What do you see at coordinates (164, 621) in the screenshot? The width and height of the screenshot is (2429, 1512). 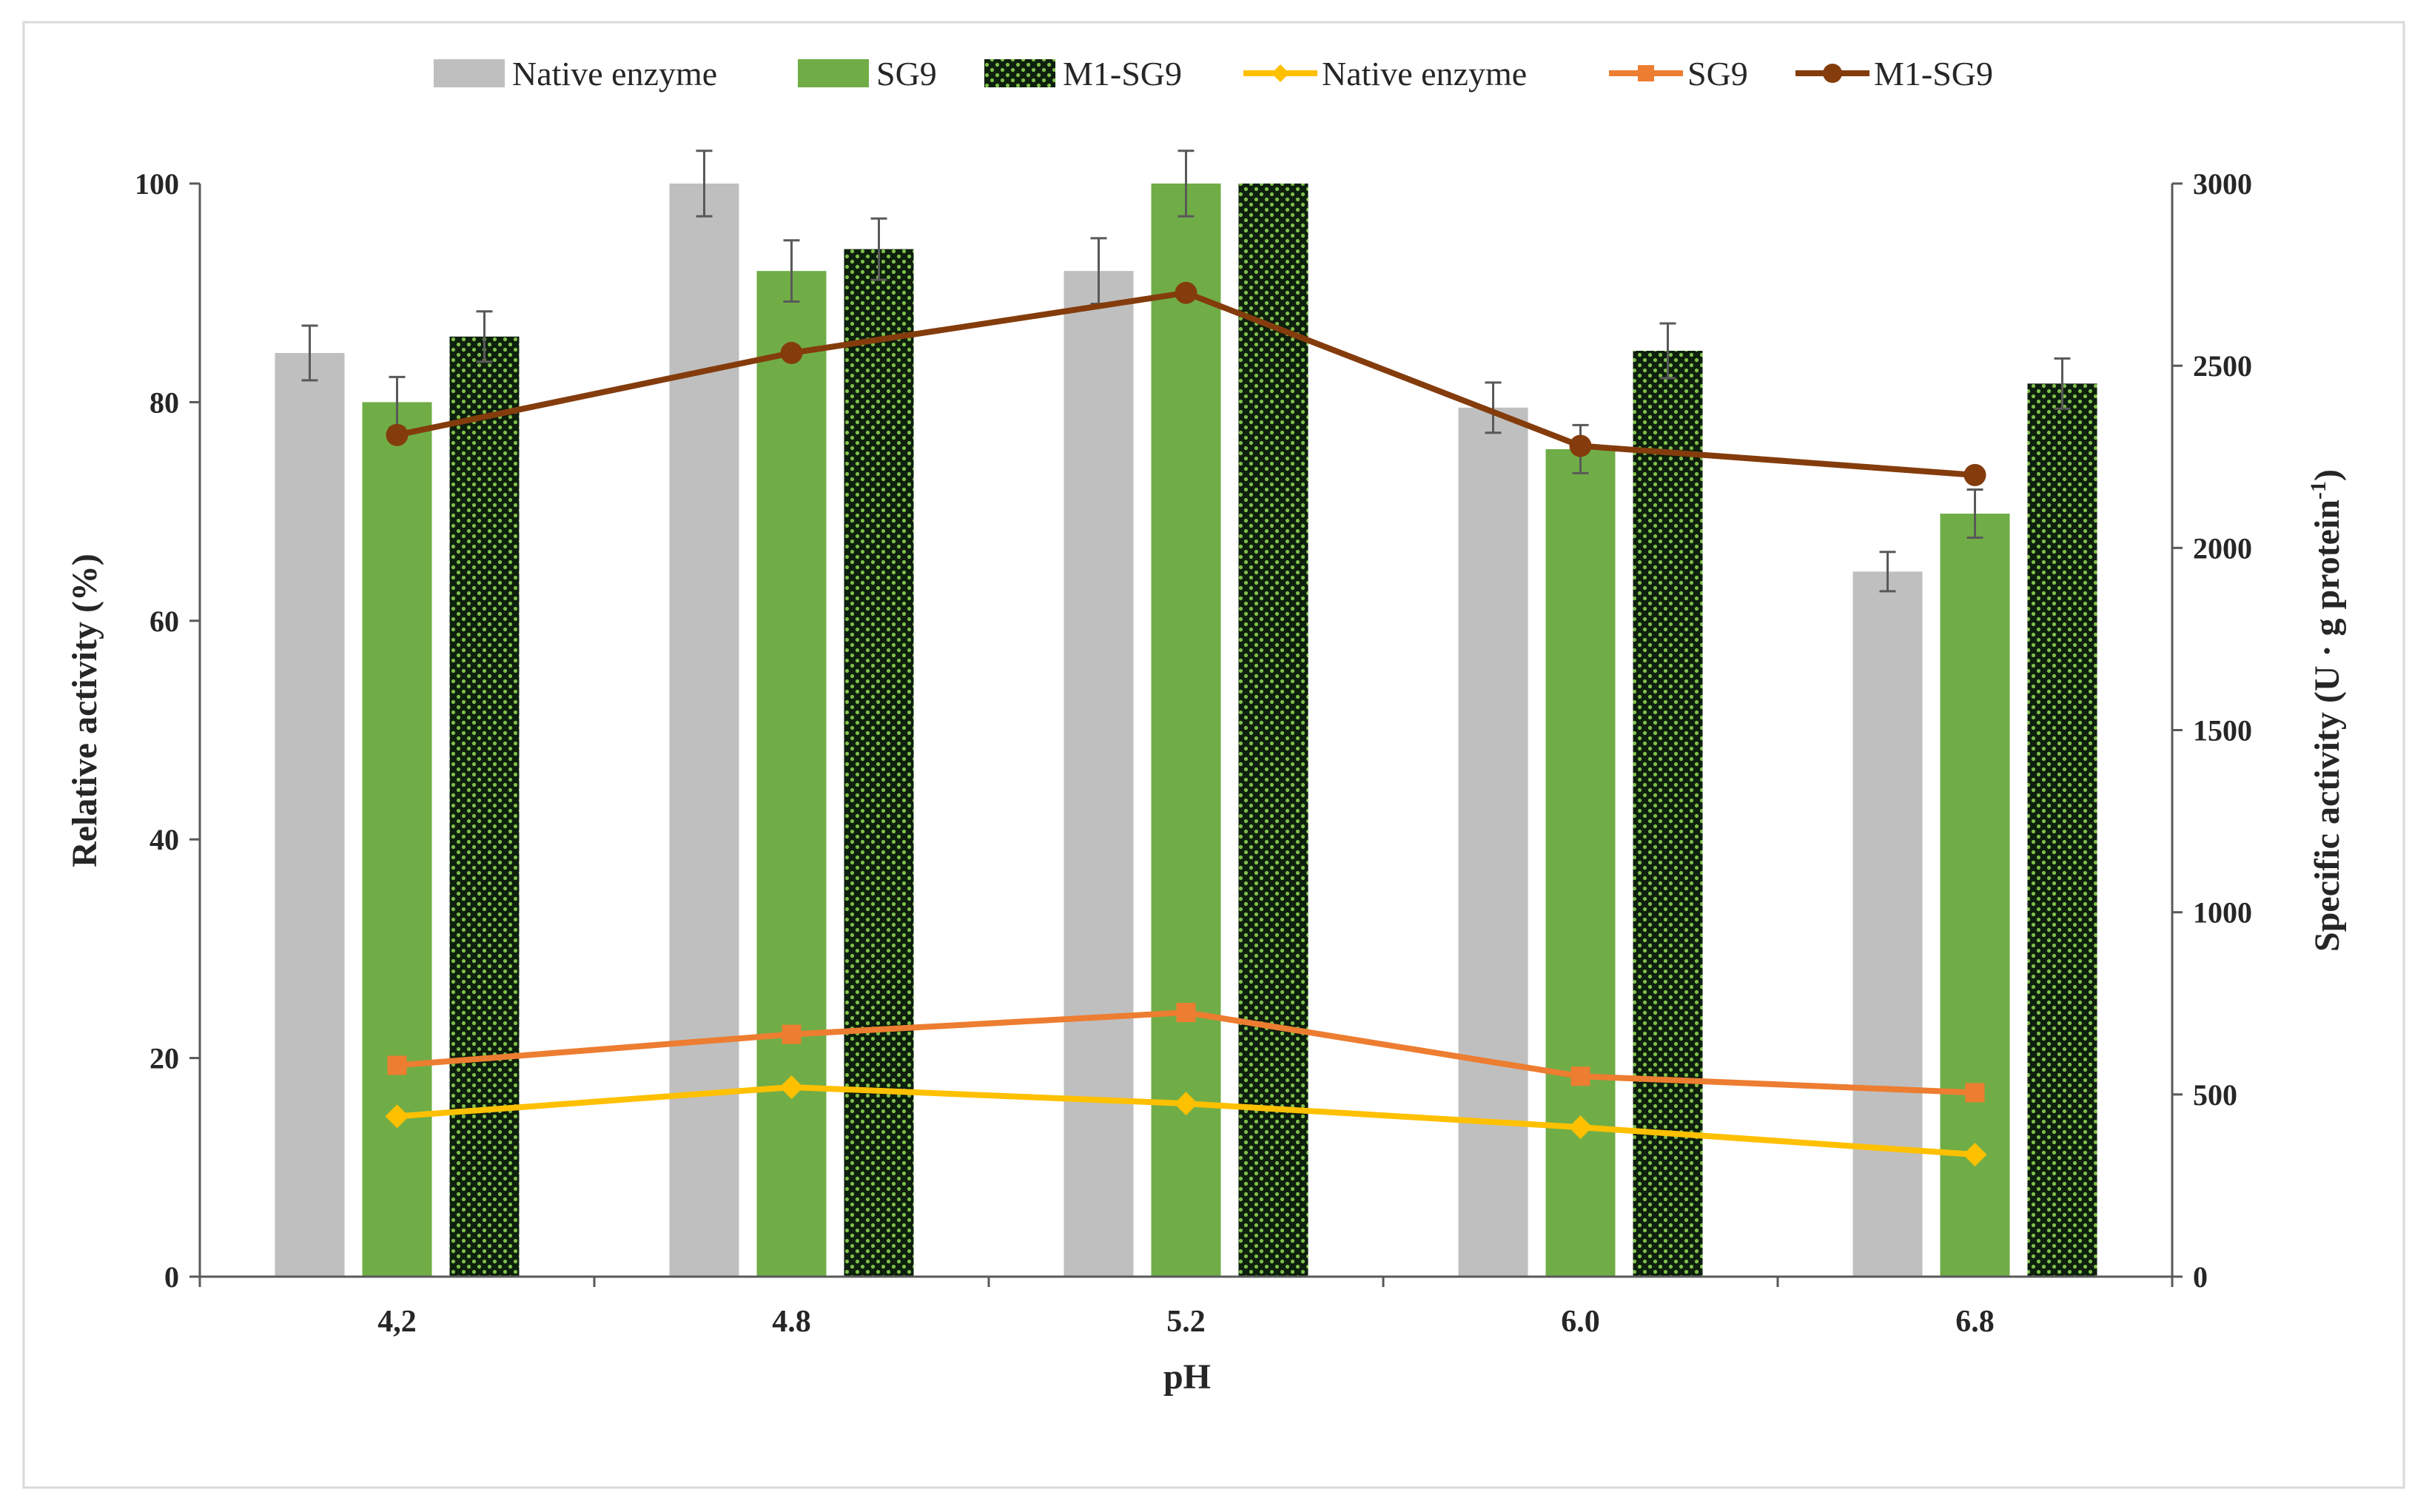 I see `y-left-tick-label-3: 60` at bounding box center [164, 621].